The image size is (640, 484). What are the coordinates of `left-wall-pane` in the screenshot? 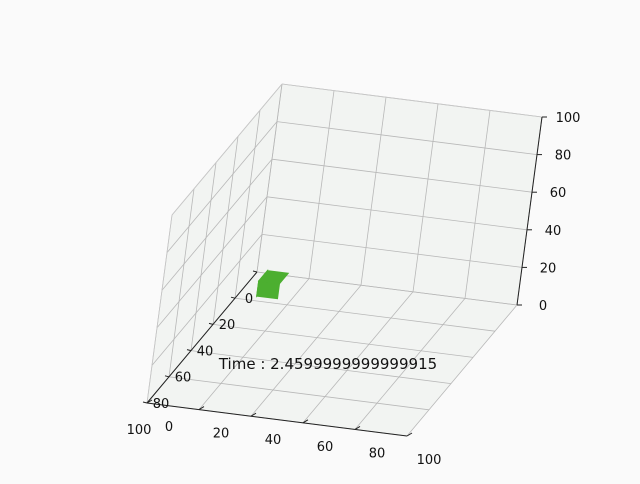 It's located at (214, 243).